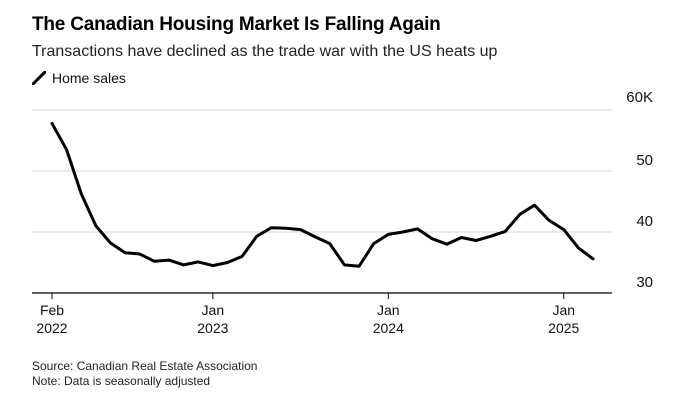 This screenshot has width=674, height=406. What do you see at coordinates (39, 78) in the screenshot?
I see `line-swatch-icon` at bounding box center [39, 78].